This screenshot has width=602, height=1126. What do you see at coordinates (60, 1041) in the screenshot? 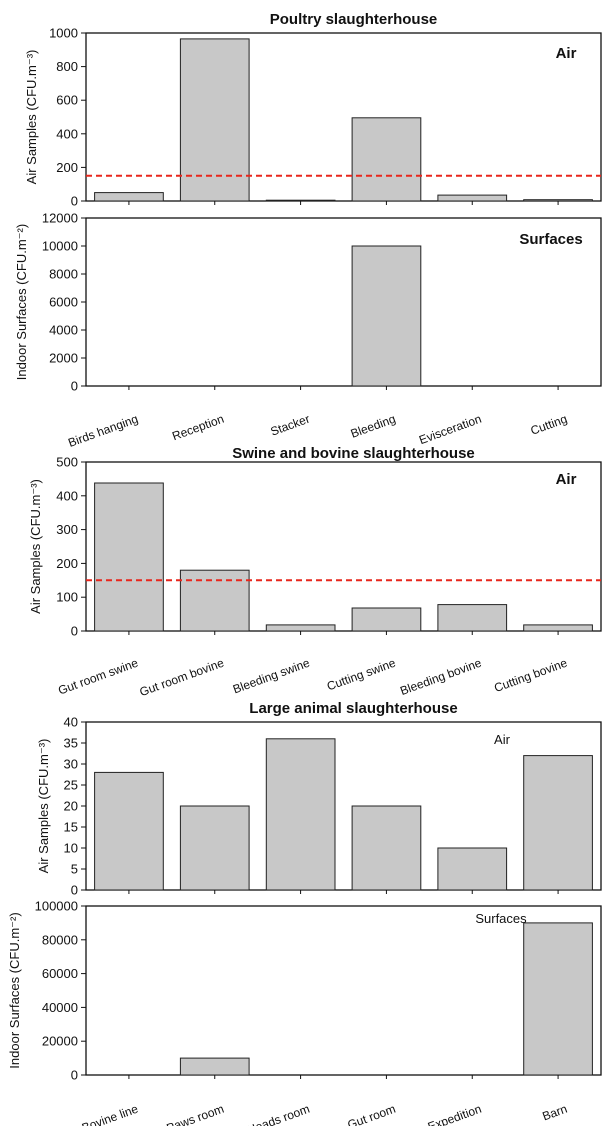
I see `y-tick-label: 20000` at bounding box center [60, 1041].